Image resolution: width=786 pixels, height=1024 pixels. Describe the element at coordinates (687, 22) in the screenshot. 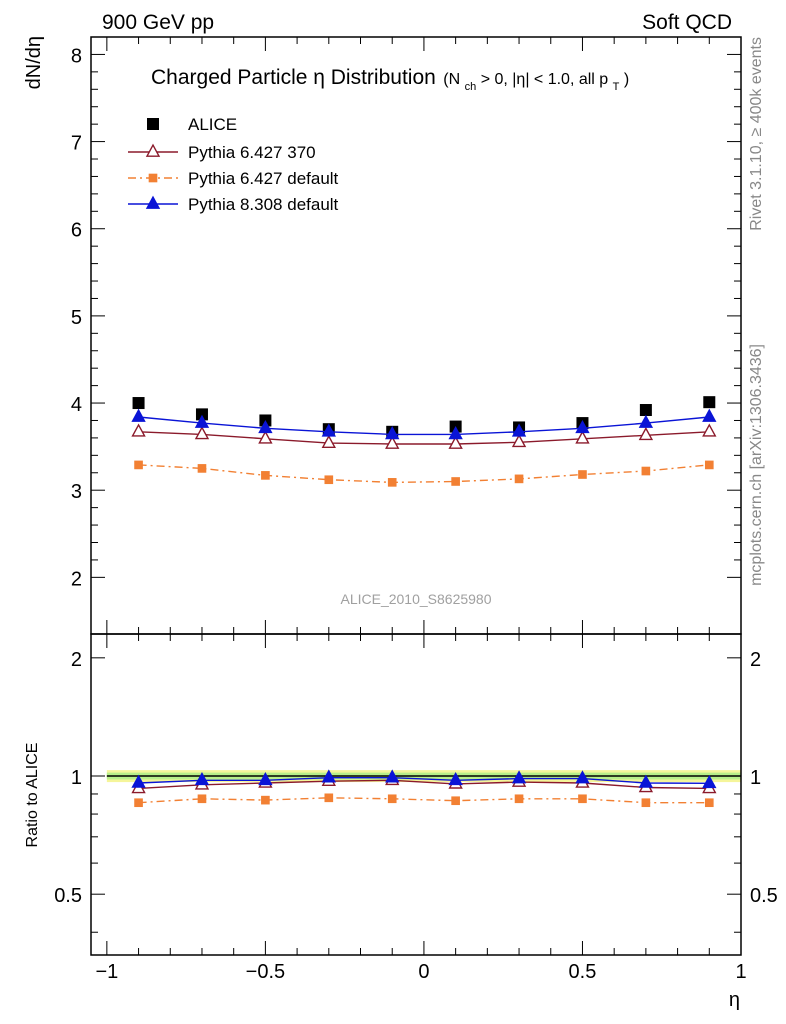

I see `category-label: Soft QCD` at that location.